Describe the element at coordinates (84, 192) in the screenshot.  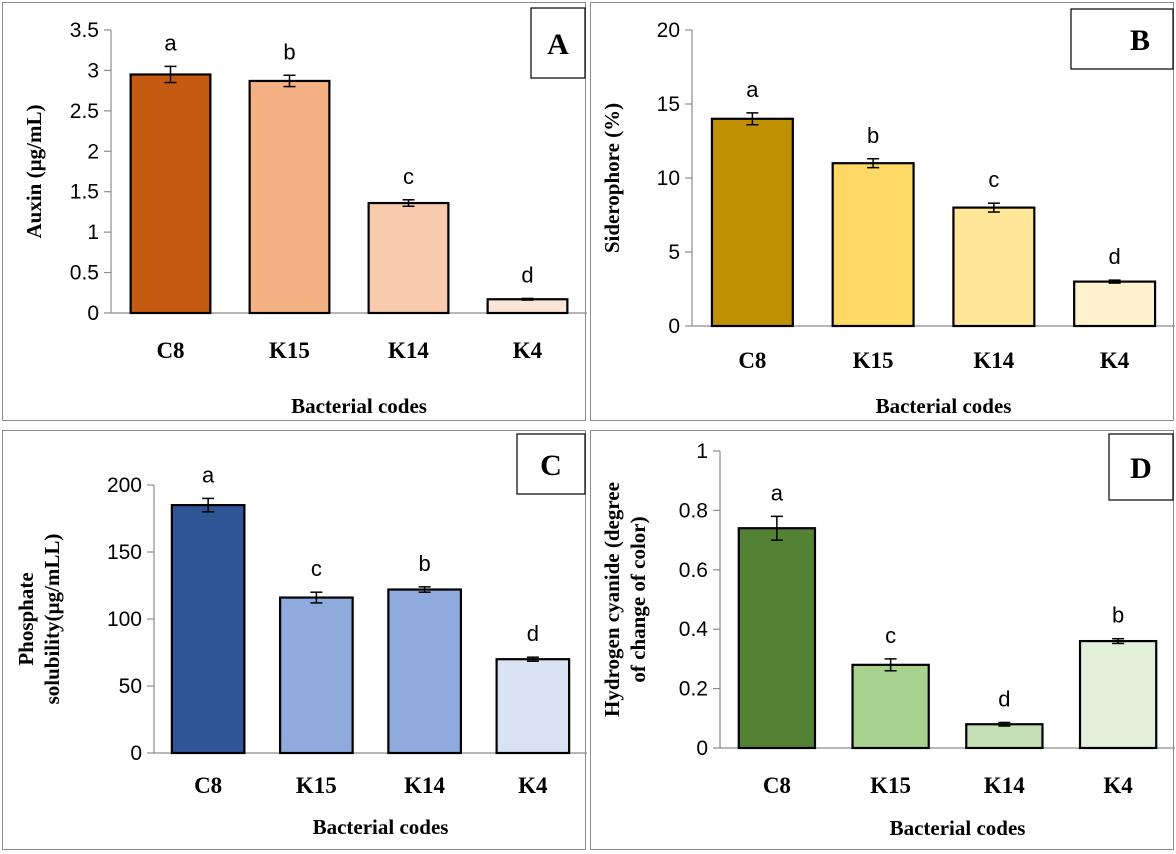
I see `y-tick-label: 1.5` at that location.